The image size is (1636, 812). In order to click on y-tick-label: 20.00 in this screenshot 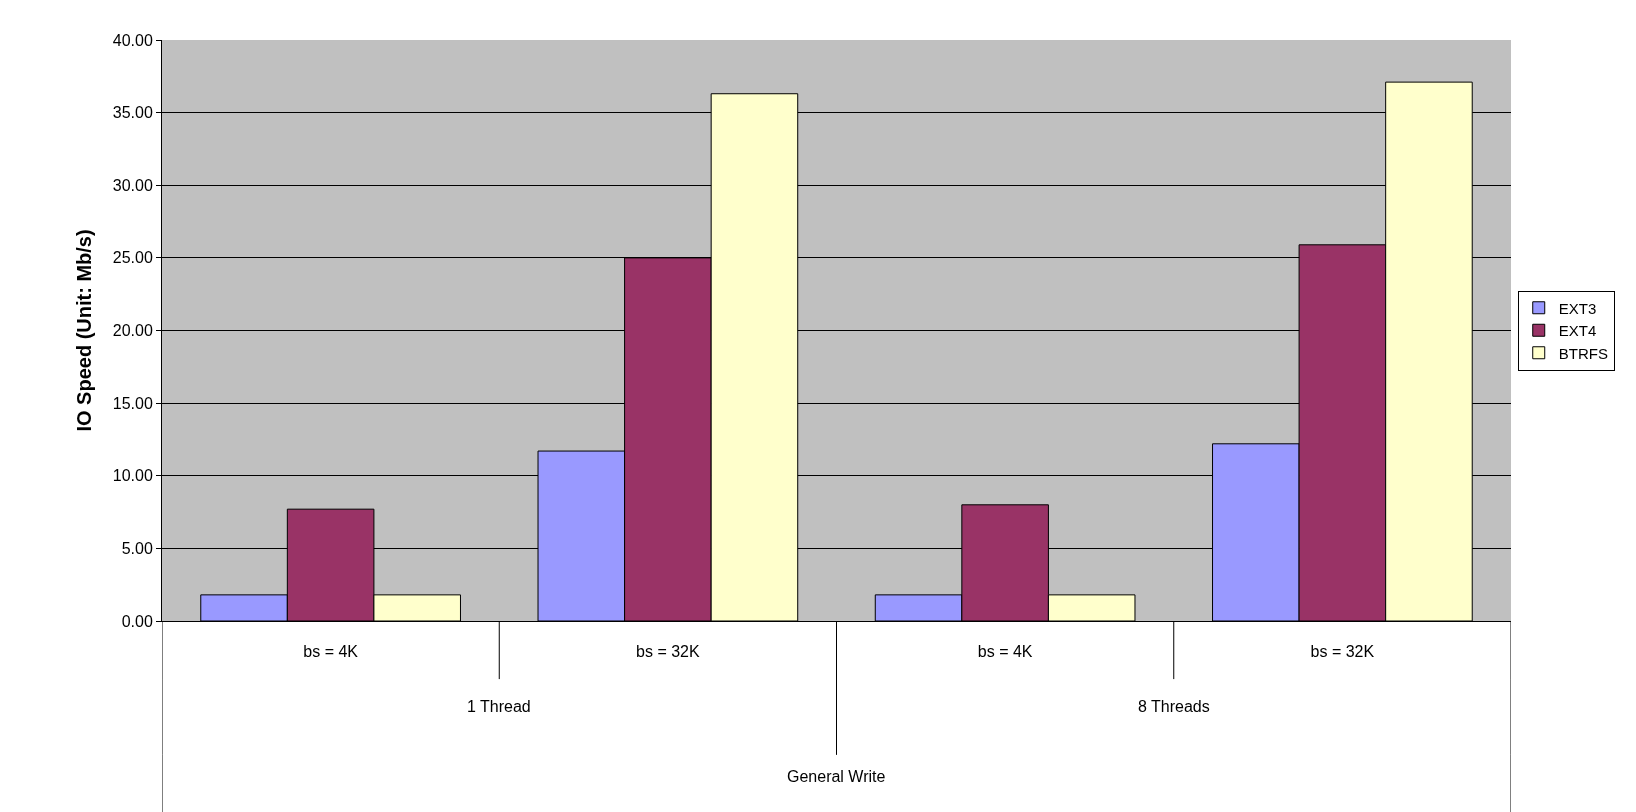, I will do `click(132, 331)`.